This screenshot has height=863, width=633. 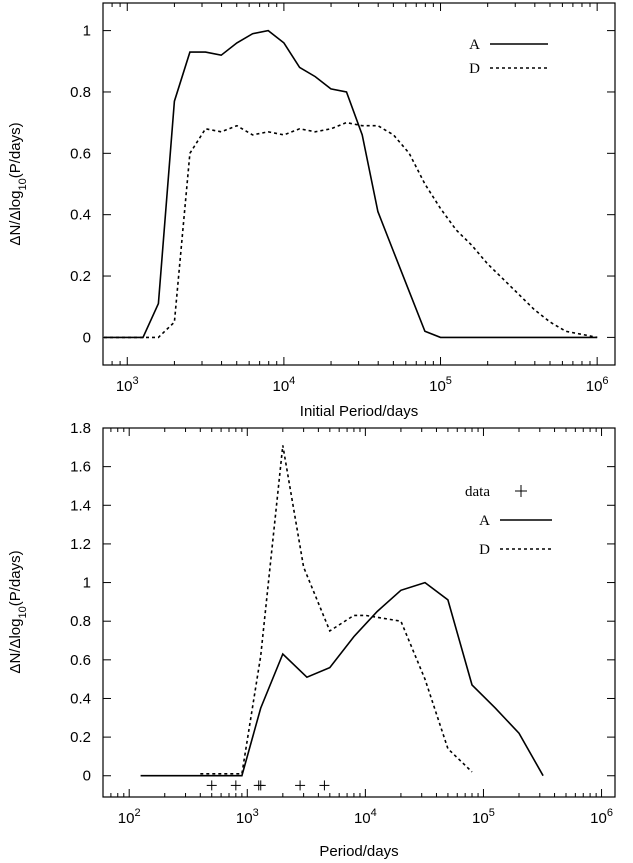 What do you see at coordinates (508, 57) in the screenshot?
I see `legend-top: A D` at bounding box center [508, 57].